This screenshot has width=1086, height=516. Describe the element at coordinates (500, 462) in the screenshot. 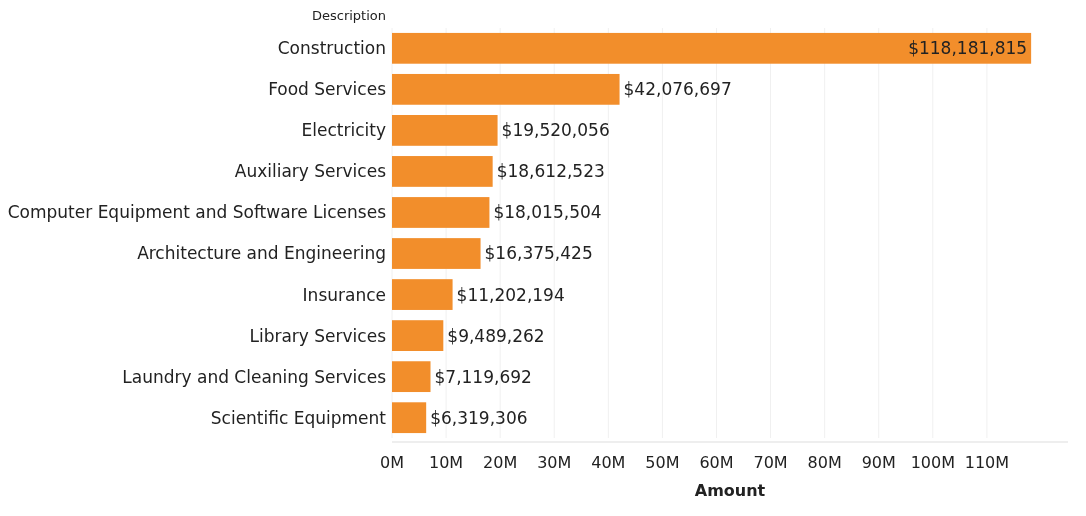

I see `x-tick-label: 20M` at that location.